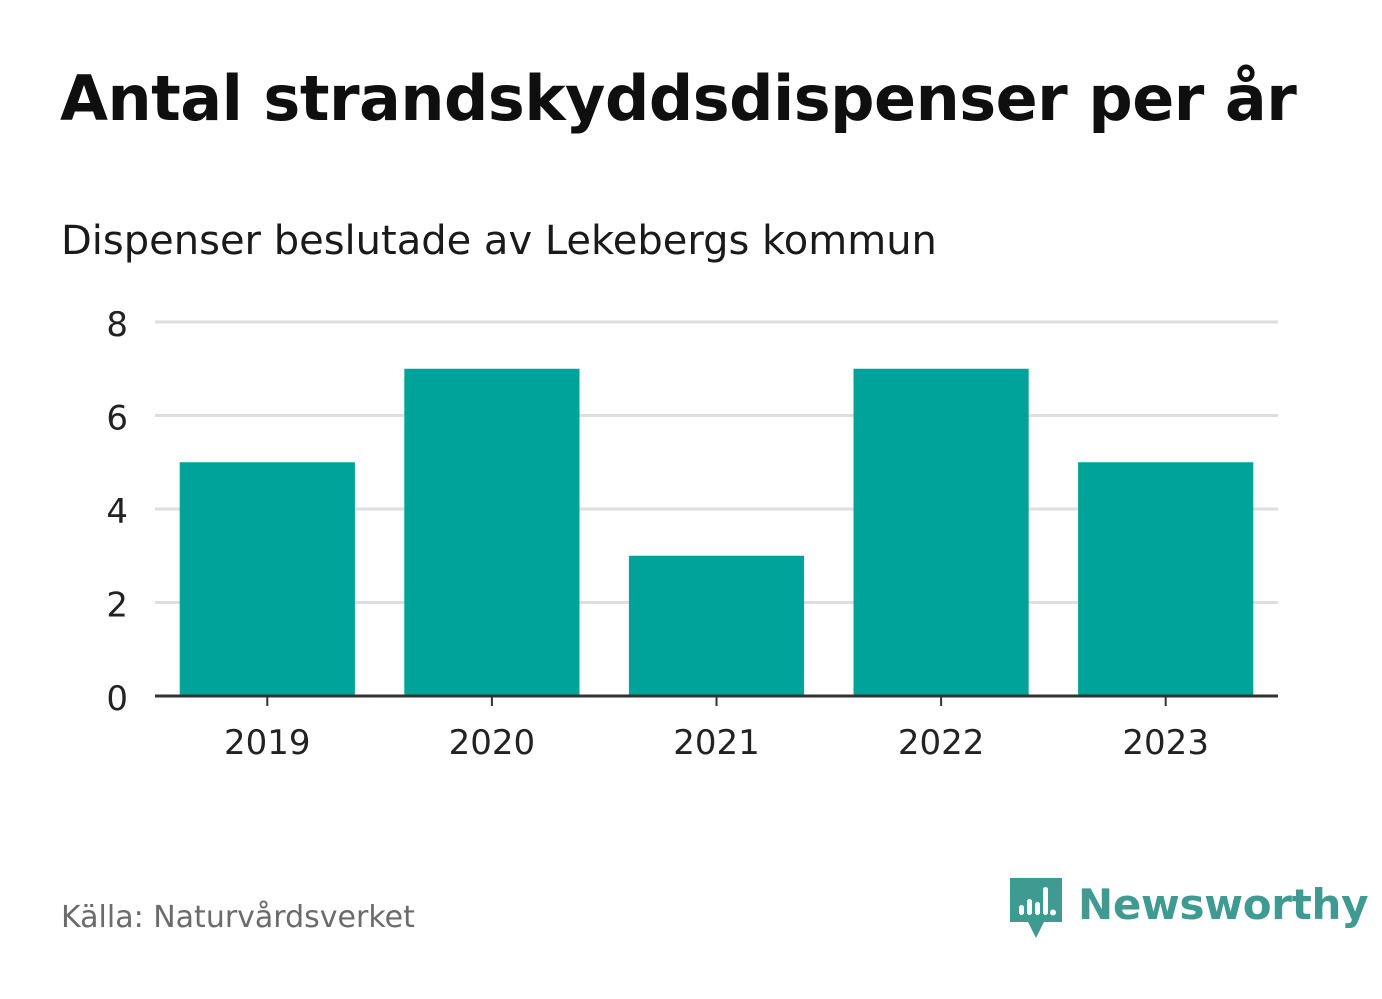 The image size is (1382, 999). Describe the element at coordinates (941, 532) in the screenshot. I see `bar-2022` at that location.